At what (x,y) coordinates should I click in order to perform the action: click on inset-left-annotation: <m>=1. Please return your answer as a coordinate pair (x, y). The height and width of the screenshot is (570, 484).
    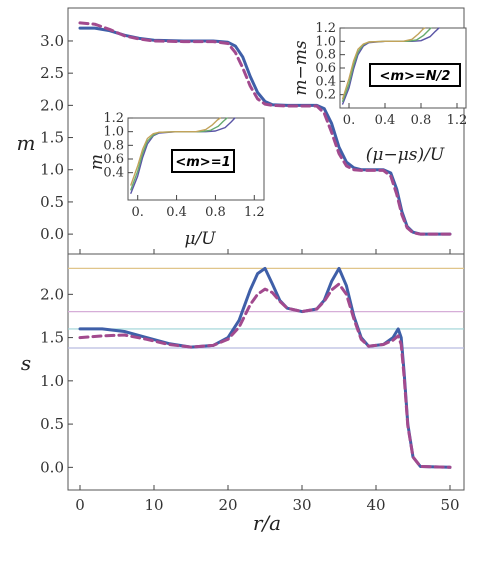
    Looking at the image, I should click on (202, 162).